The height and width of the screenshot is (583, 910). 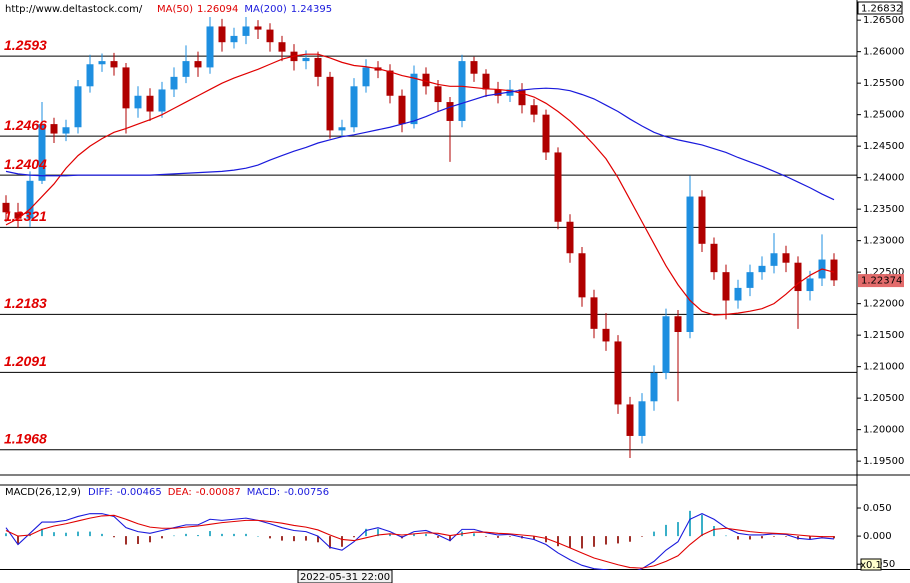 I want to click on y-tick-label: 1.25000, so click(x=883, y=115).